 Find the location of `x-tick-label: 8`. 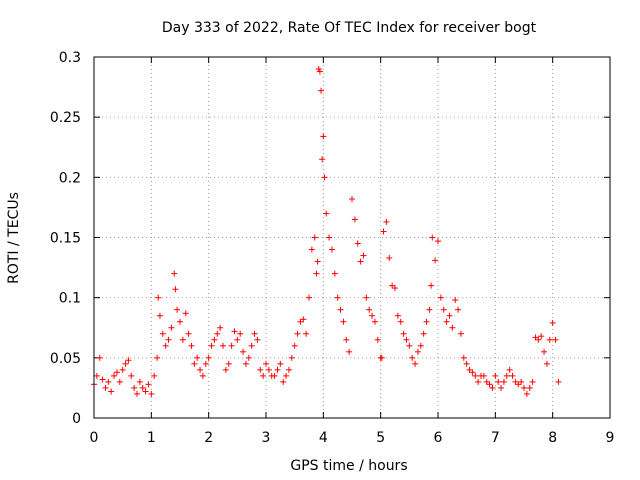

x-tick-label: 8 is located at coordinates (552, 438).